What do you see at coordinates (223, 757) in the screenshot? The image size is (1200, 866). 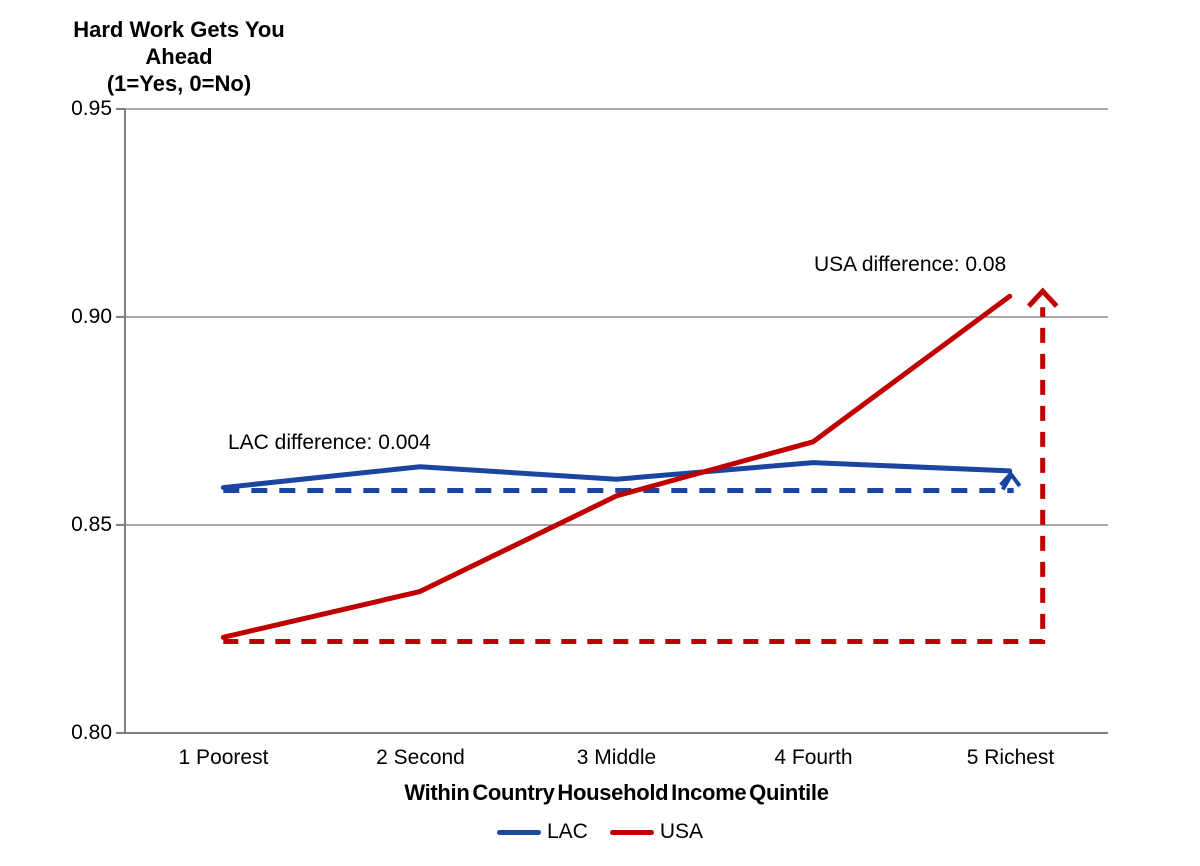 I see `xtick-label-1-poorest: 1 Poorest` at bounding box center [223, 757].